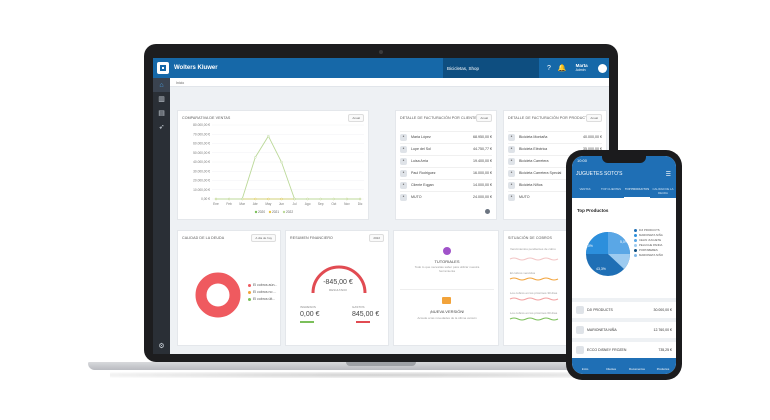 The width and height of the screenshot is (770, 420). Describe the element at coordinates (540, 173) in the screenshot. I see `row-name: Bicicleta Carretera Special` at that location.